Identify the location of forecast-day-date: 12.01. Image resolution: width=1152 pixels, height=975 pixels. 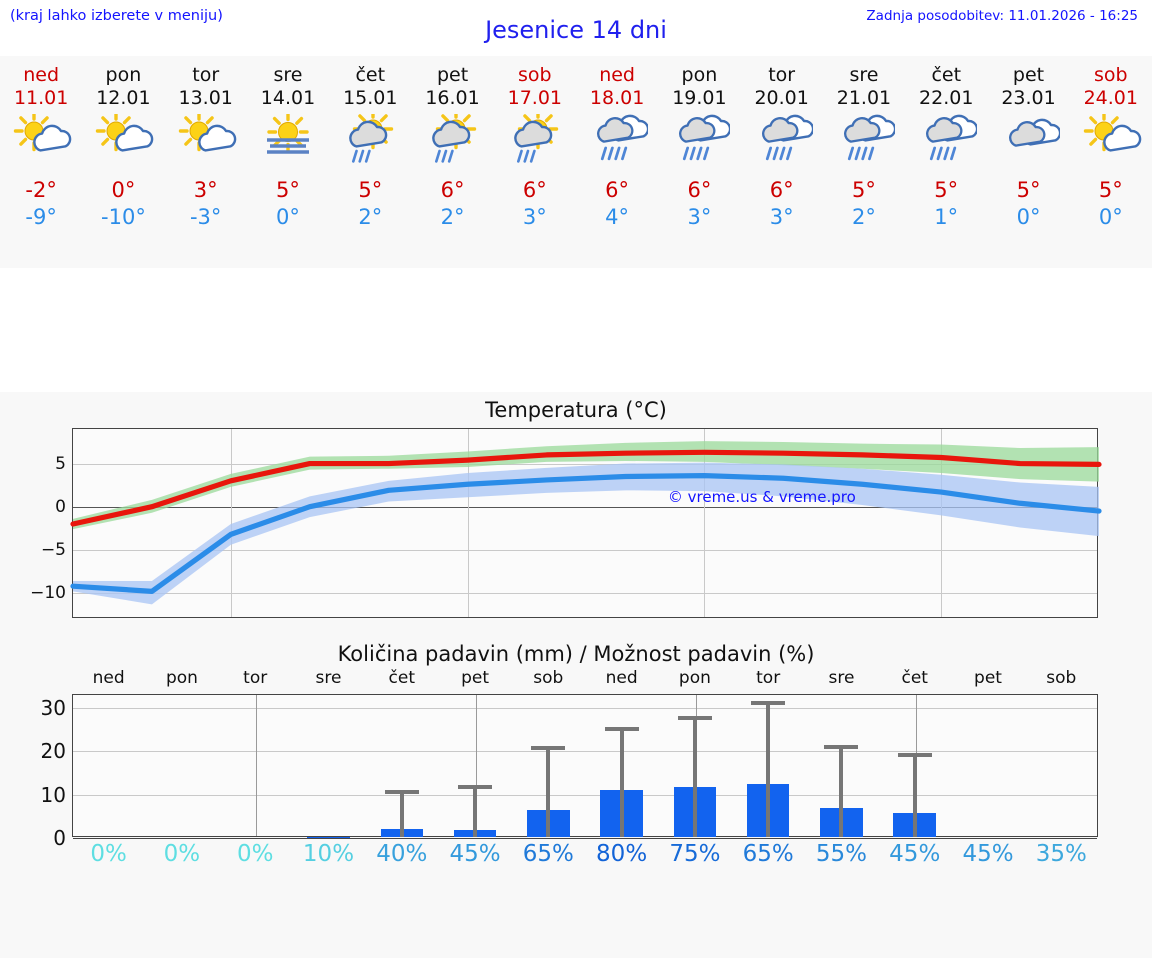
(123, 98).